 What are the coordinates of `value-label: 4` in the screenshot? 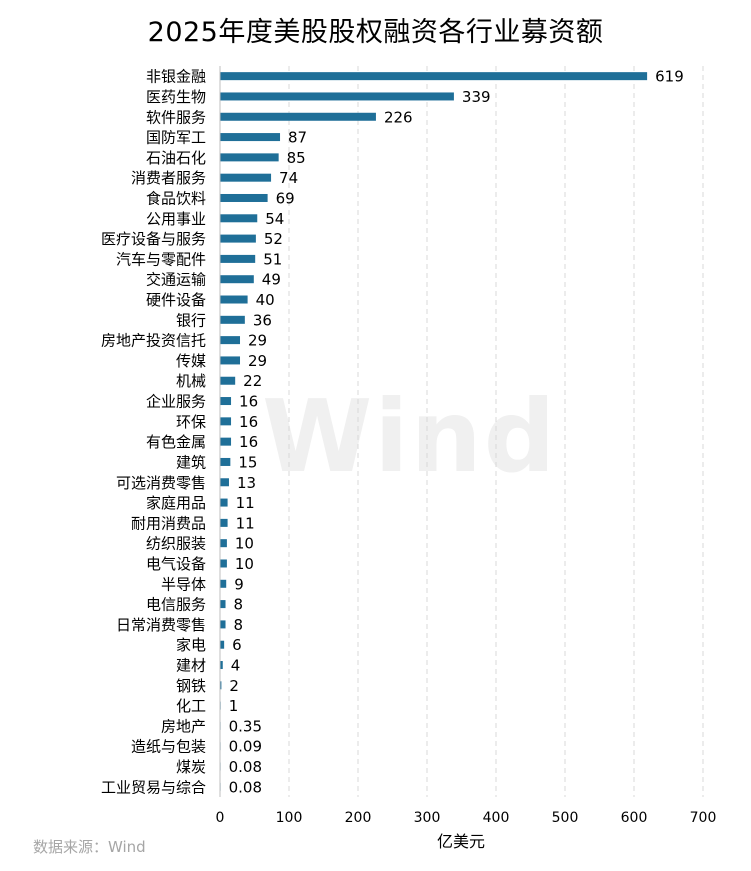 It's located at (236, 666).